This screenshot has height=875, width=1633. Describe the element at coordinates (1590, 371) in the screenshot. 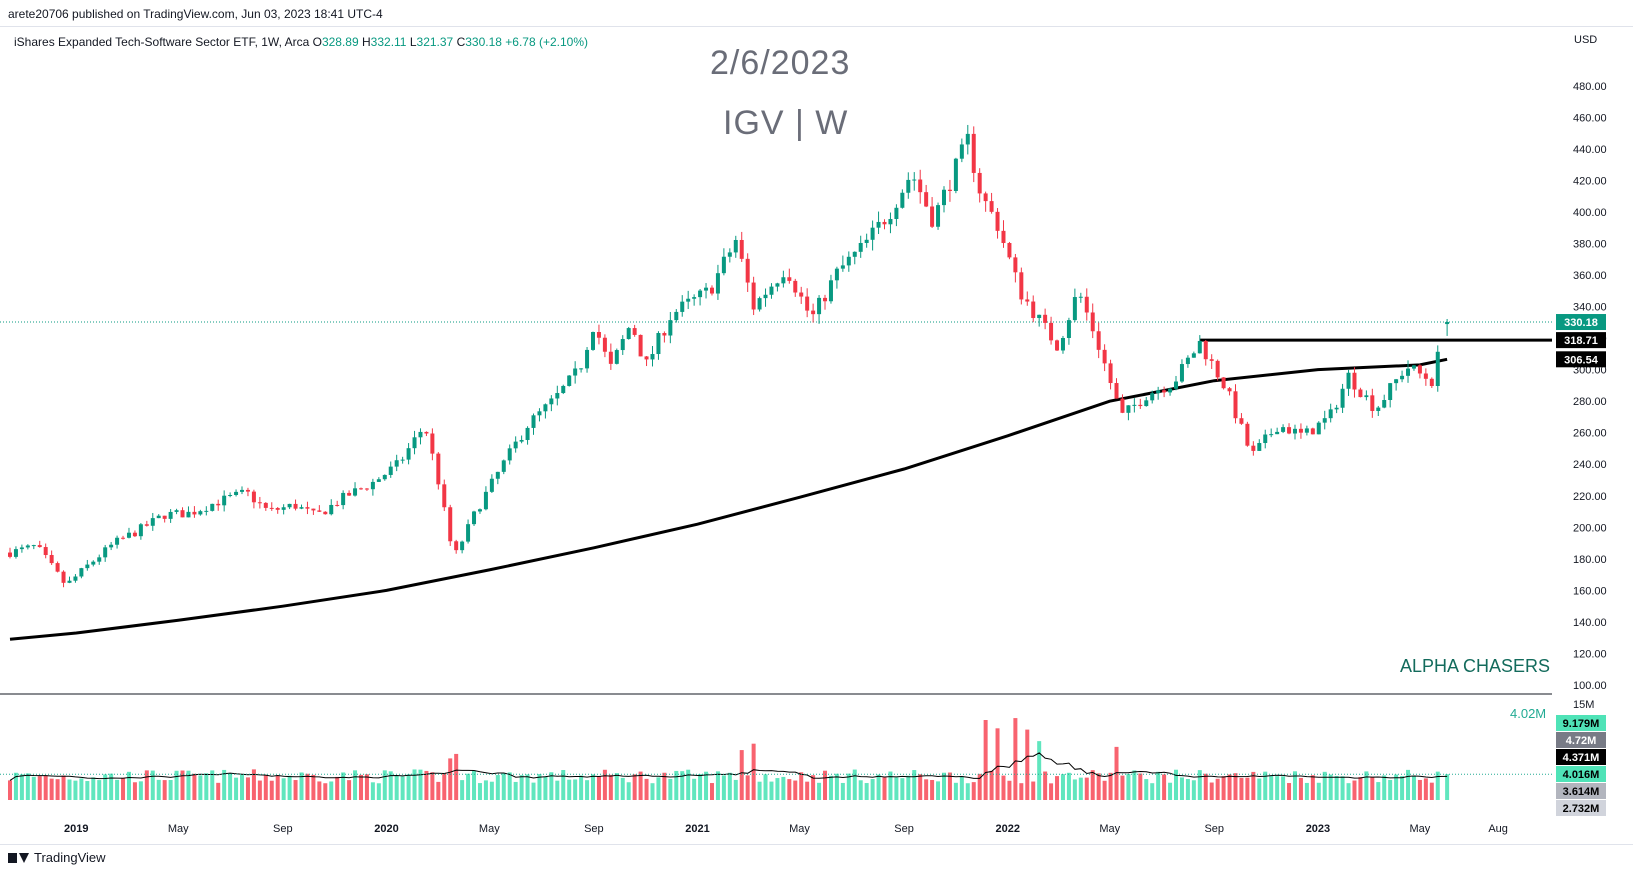

I see `y-tick-label: 300.00` at that location.